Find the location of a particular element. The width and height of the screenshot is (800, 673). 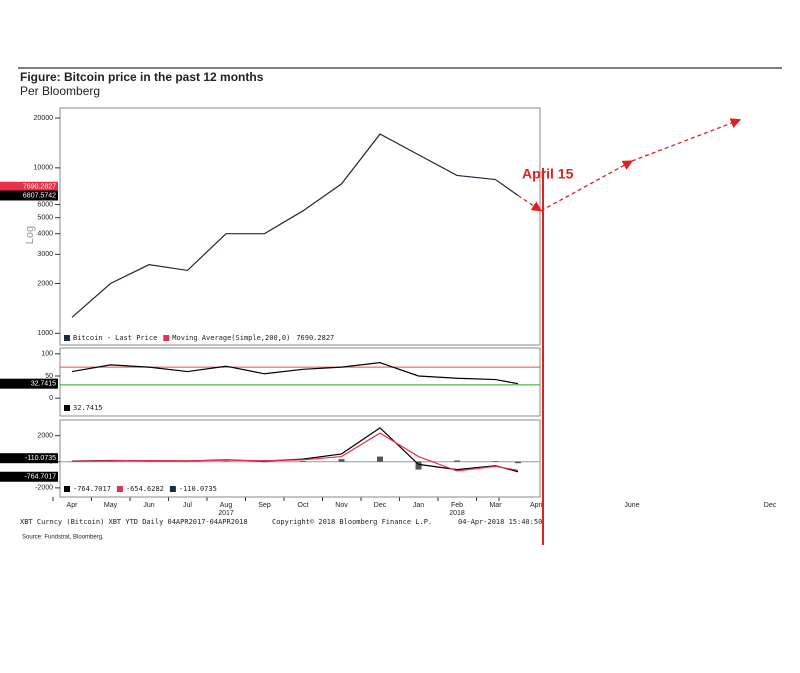

x-tick-label: Jul is located at coordinates (187, 505).